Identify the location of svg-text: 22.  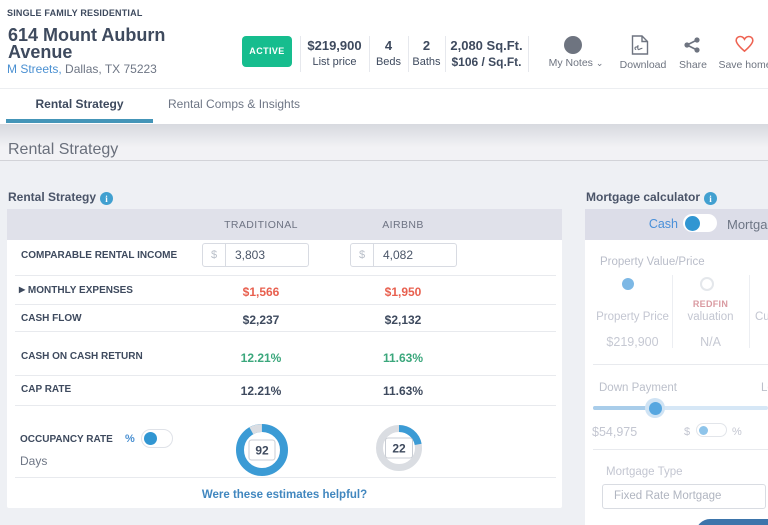
(399, 449).